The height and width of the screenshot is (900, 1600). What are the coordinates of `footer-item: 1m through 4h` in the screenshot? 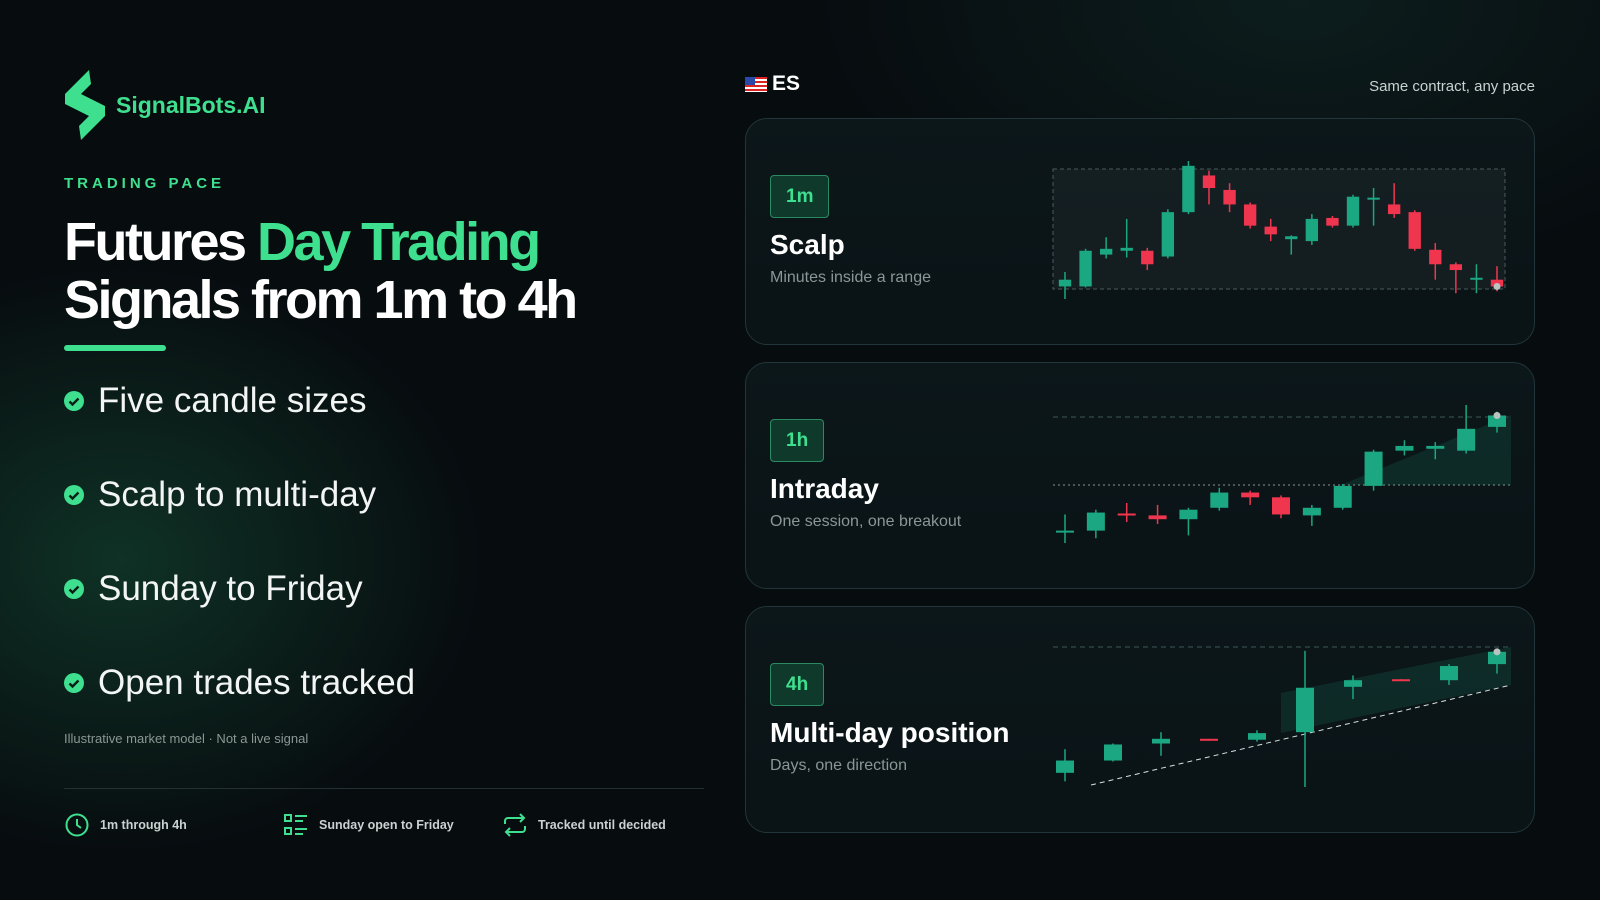 It's located at (125, 825).